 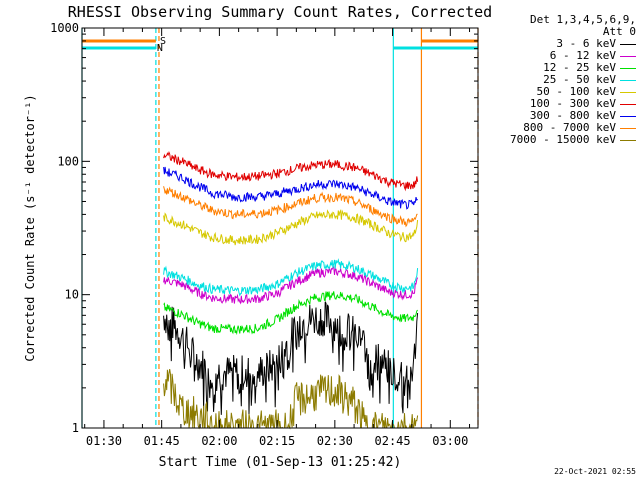 What do you see at coordinates (563, 139) in the screenshot?
I see `legend-entry-label: 7000 - 15000 keV` at bounding box center [563, 139].